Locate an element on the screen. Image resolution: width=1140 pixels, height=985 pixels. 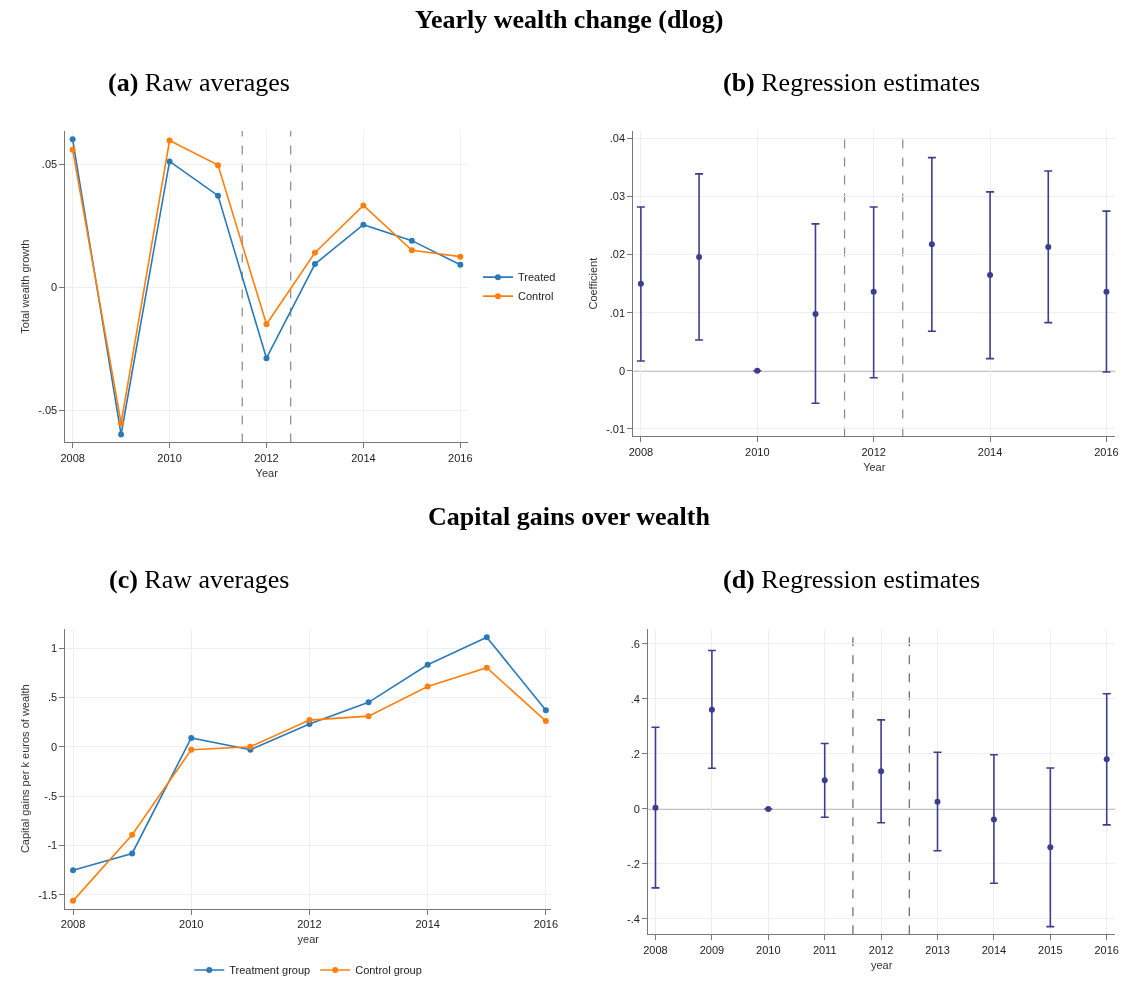
y-tick-label: -.2 is located at coordinates (633, 863).